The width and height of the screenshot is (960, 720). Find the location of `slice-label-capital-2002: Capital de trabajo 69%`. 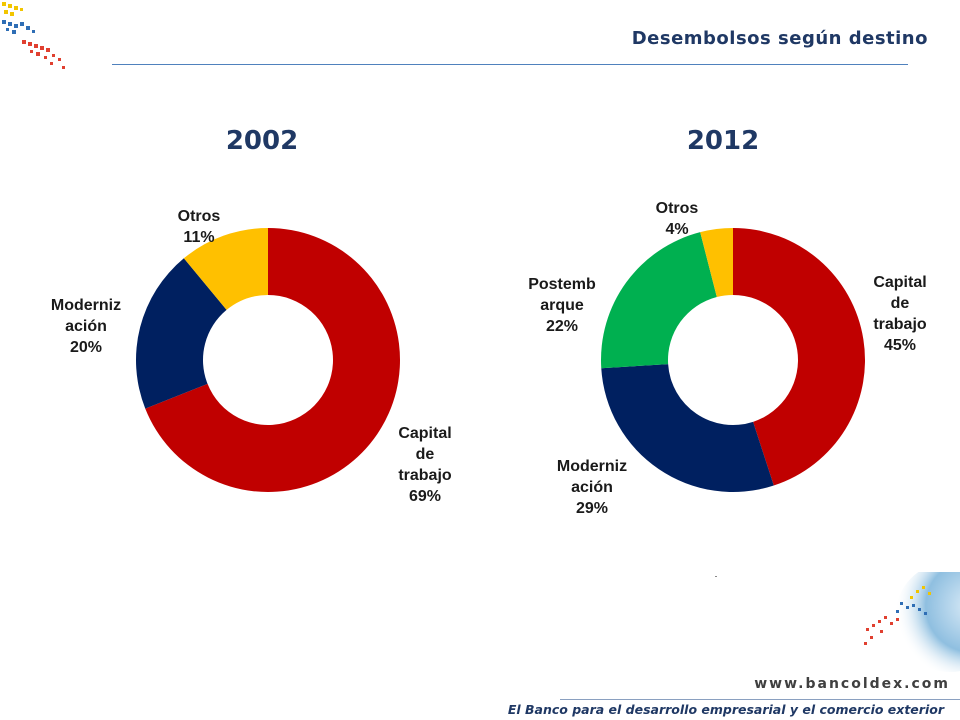

slice-label-capital-2002: Capital de trabajo 69% is located at coordinates (425, 465).